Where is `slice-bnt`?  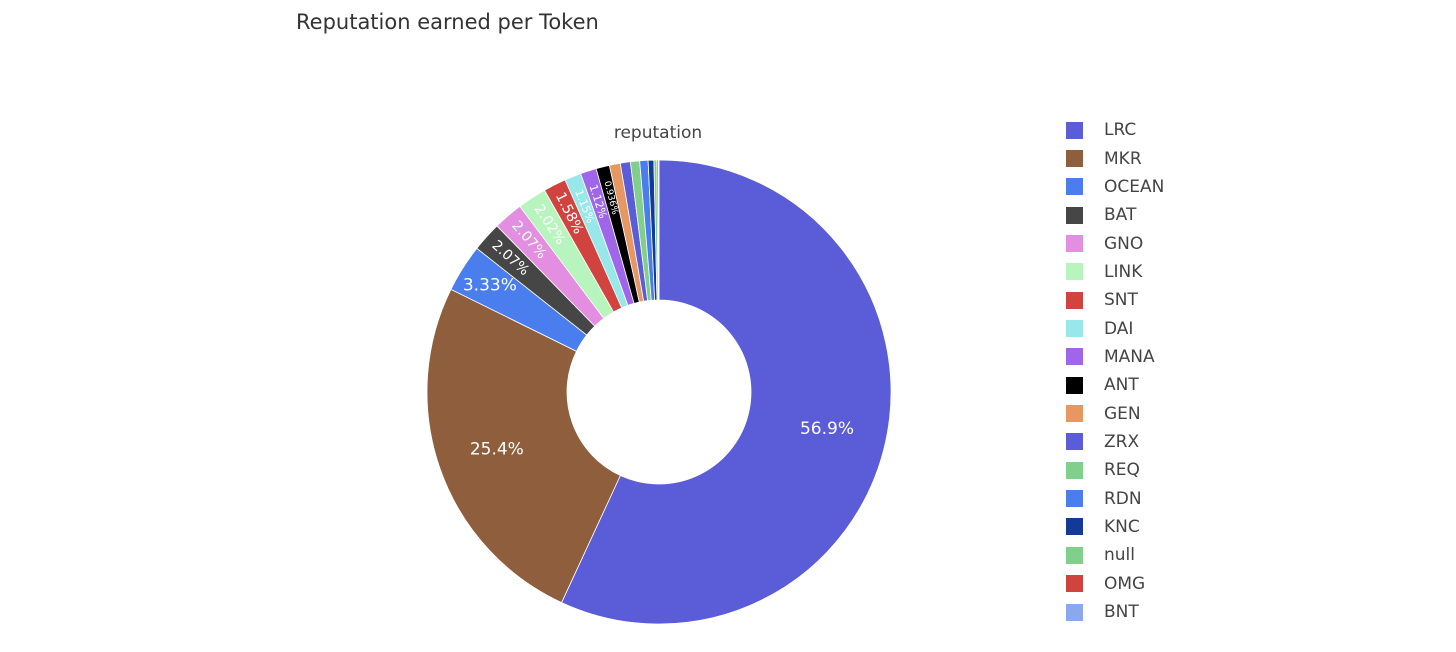 slice-bnt is located at coordinates (658, 230).